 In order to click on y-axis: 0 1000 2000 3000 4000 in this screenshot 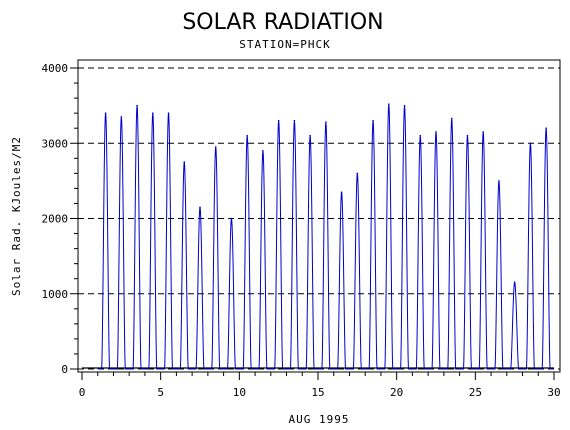, I will do `click(60, 219)`.